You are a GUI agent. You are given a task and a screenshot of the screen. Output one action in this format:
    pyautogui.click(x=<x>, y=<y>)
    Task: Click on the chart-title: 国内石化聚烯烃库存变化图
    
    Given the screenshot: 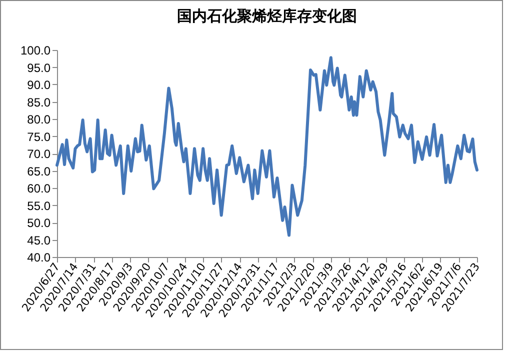 What is the action you would take?
    pyautogui.click(x=267, y=16)
    